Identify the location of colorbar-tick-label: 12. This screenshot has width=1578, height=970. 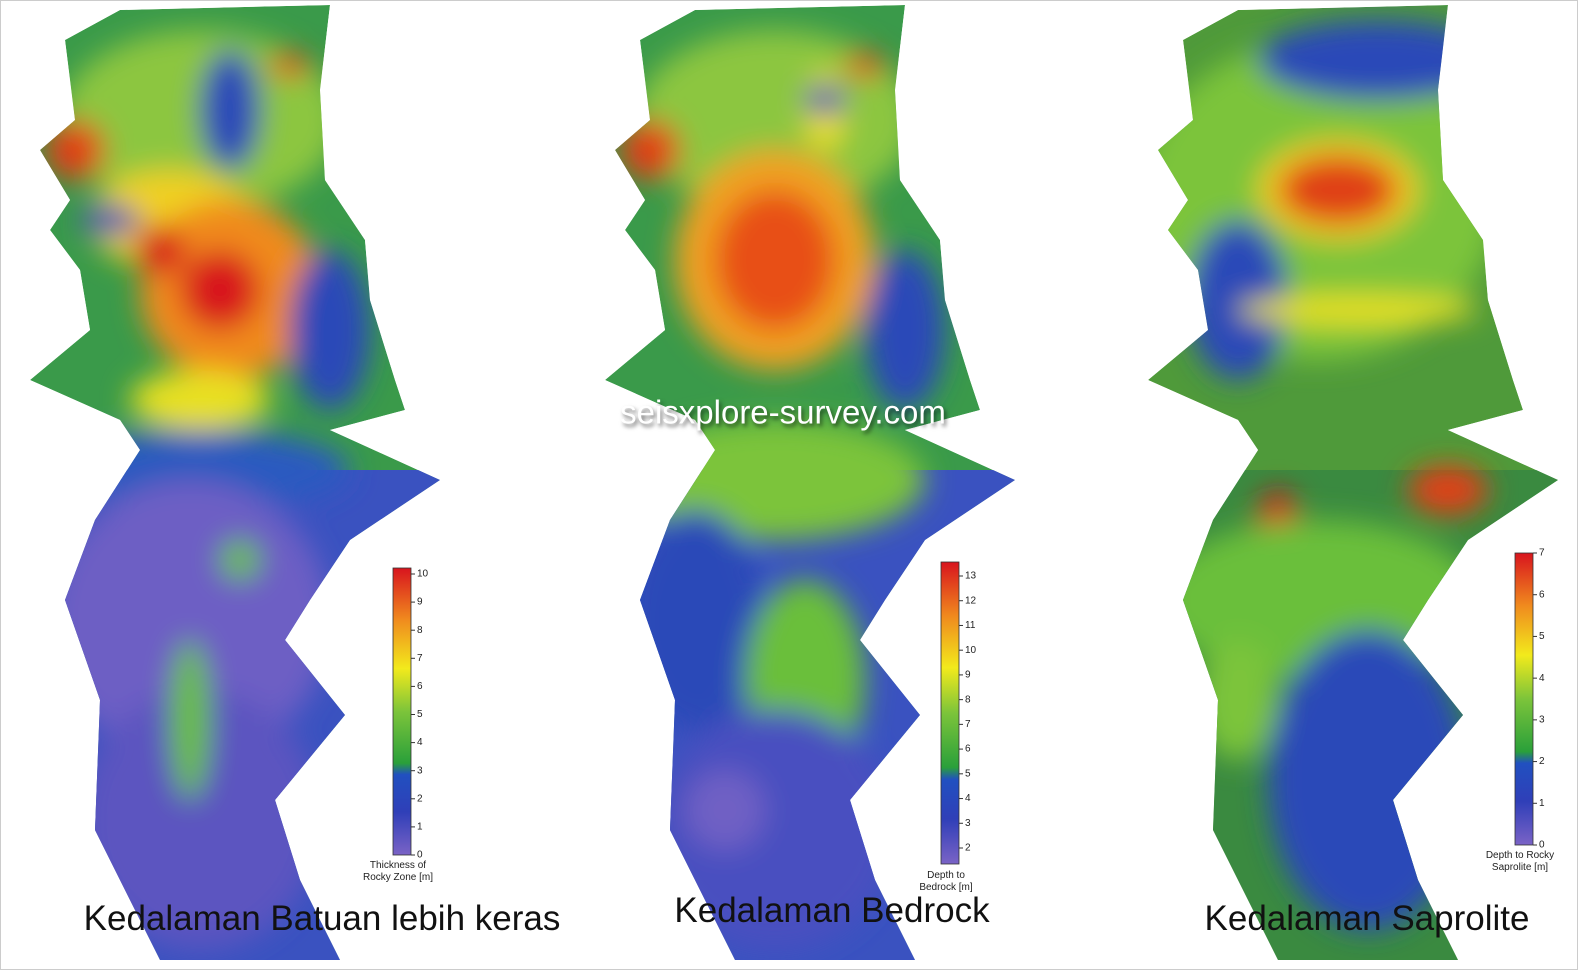
(971, 600).